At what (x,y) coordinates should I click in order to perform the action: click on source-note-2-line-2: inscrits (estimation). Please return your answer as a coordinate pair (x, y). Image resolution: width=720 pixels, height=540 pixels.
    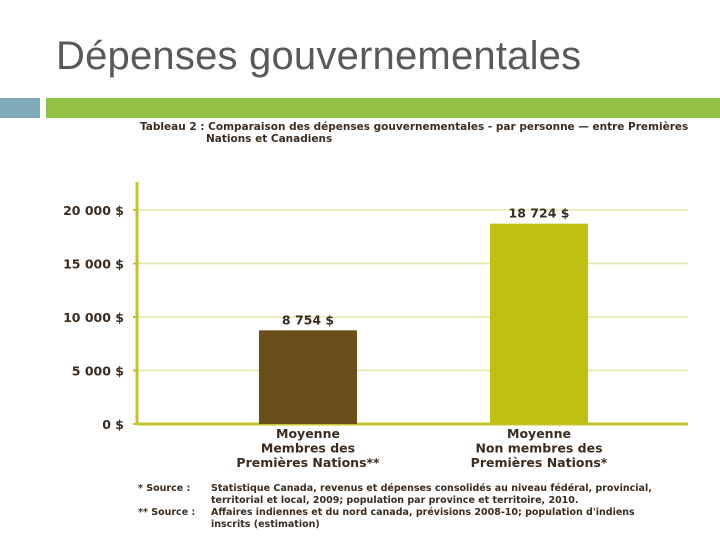
    Looking at the image, I should click on (265, 524).